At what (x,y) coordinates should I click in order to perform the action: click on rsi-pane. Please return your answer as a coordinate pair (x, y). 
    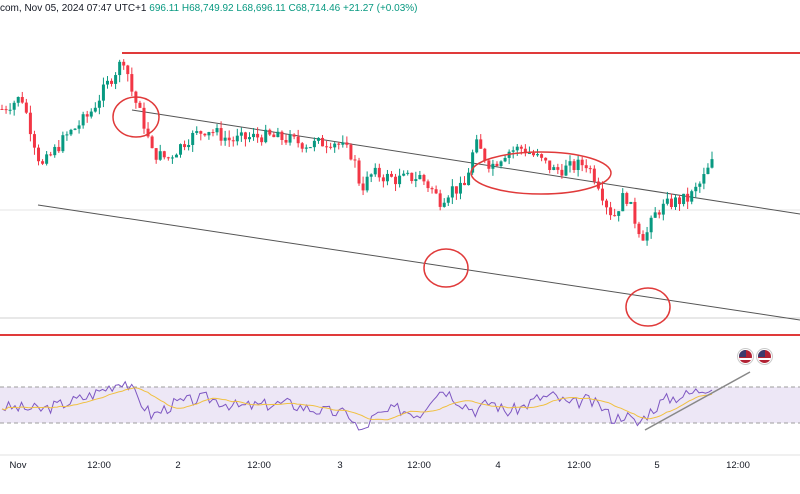
    Looking at the image, I should click on (400, 401).